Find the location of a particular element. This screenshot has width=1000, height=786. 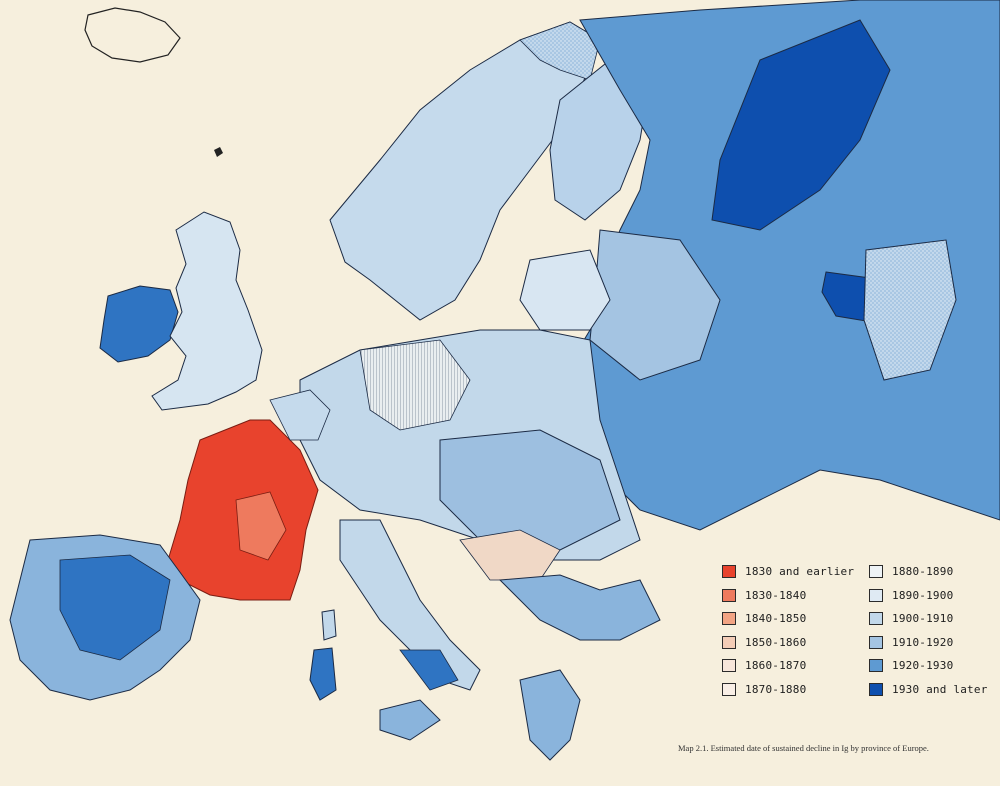

legend-item: 1870-1880 is located at coordinates (789, 690).